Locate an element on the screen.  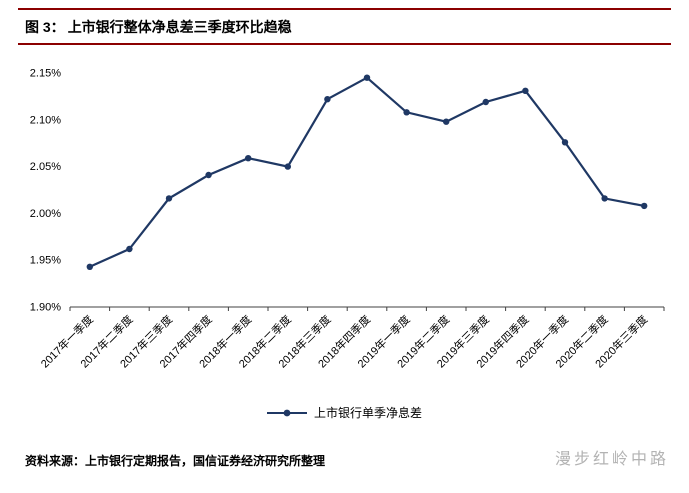
legend-line-marker-icon is located at coordinates (286, 412).